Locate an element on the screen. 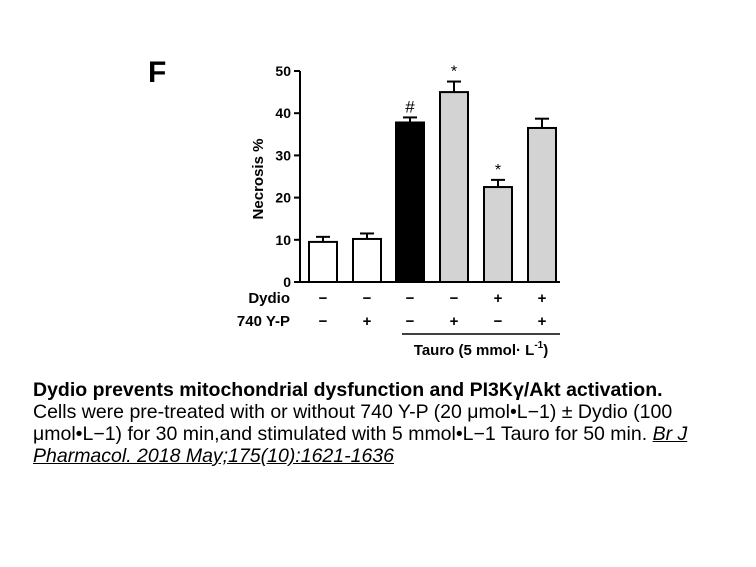 The image size is (756, 567). y-tick-label: 50 is located at coordinates (283, 71).